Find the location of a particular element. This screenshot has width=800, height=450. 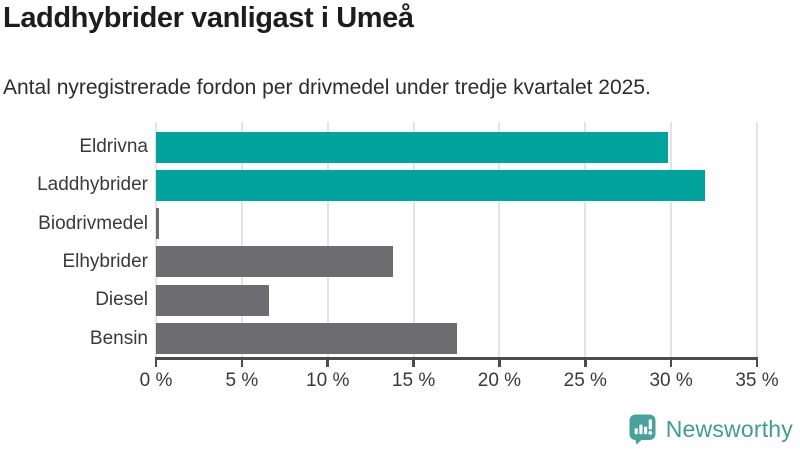

category-label: Diesel is located at coordinates (121, 300).